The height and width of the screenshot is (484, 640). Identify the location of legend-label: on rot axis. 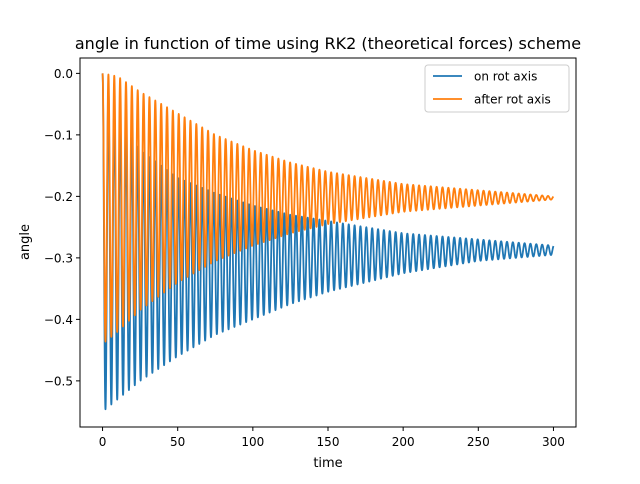
(505, 77).